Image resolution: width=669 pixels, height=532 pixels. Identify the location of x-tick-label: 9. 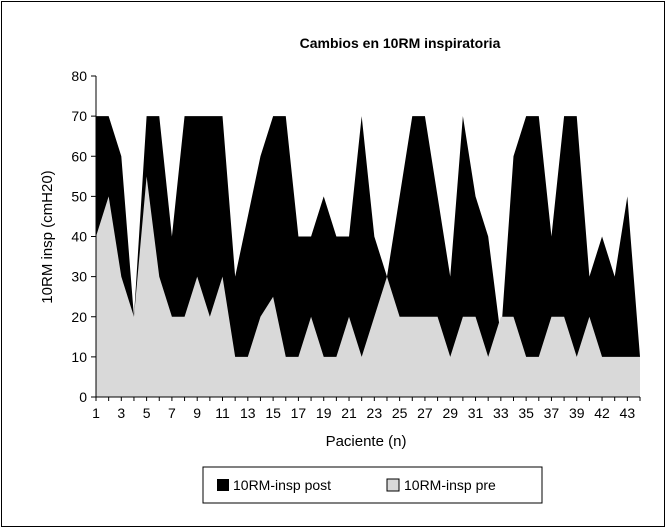
(197, 413).